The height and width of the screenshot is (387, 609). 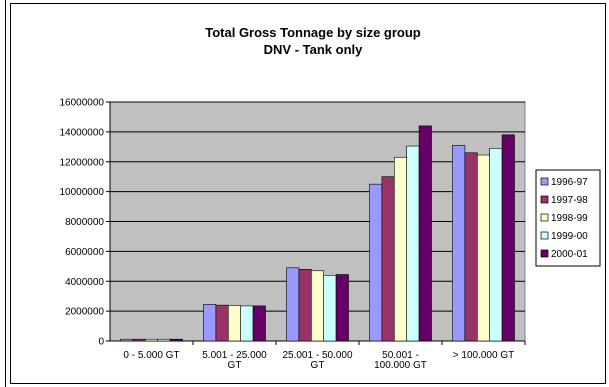 What do you see at coordinates (84, 312) in the screenshot?
I see `y-tick-label: 2000000` at bounding box center [84, 312].